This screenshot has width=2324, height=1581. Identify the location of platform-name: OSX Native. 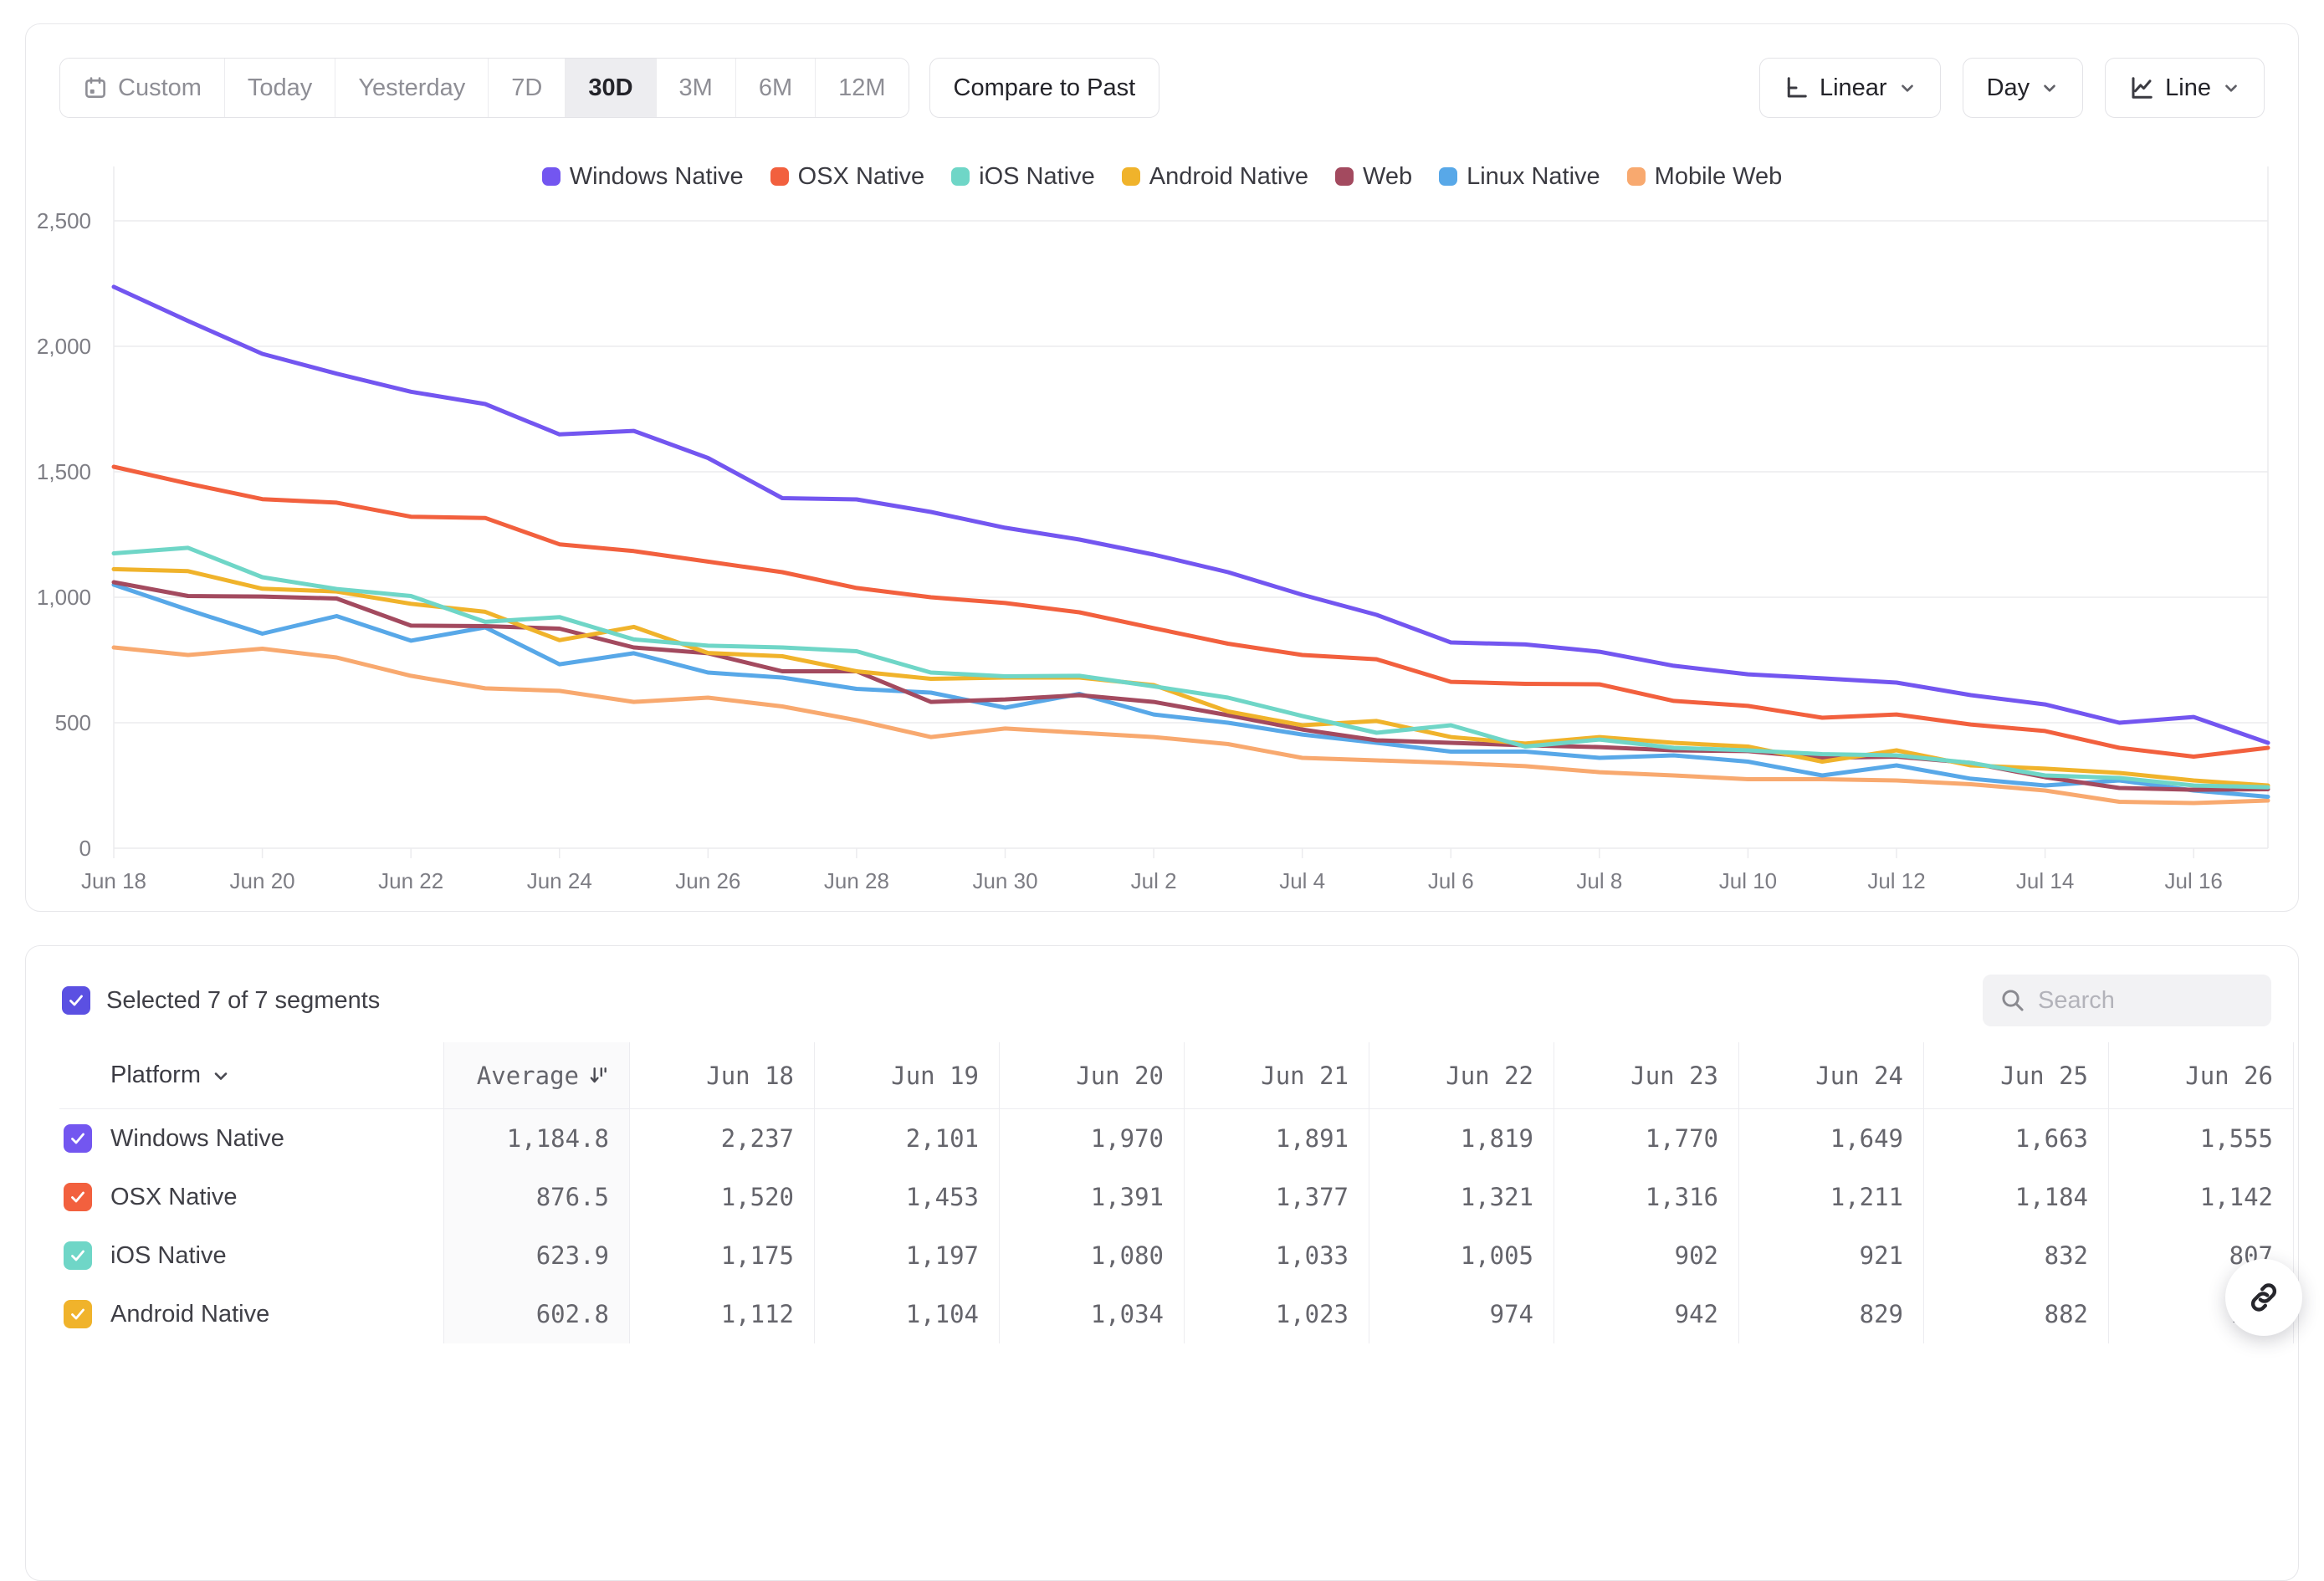
(174, 1197).